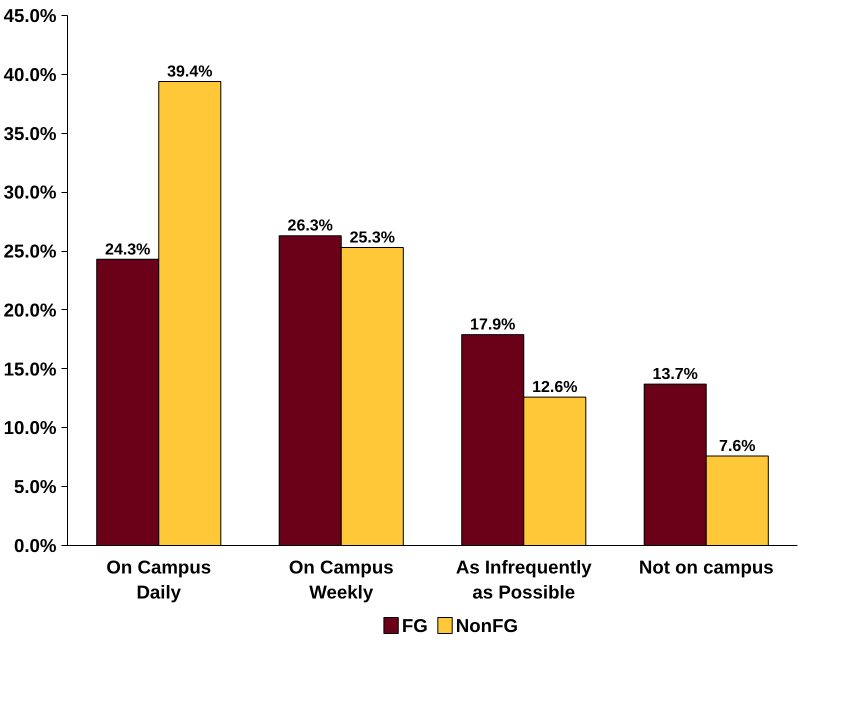 The image size is (863, 726). I want to click on y-tick-label: 5.0%, so click(35, 487).